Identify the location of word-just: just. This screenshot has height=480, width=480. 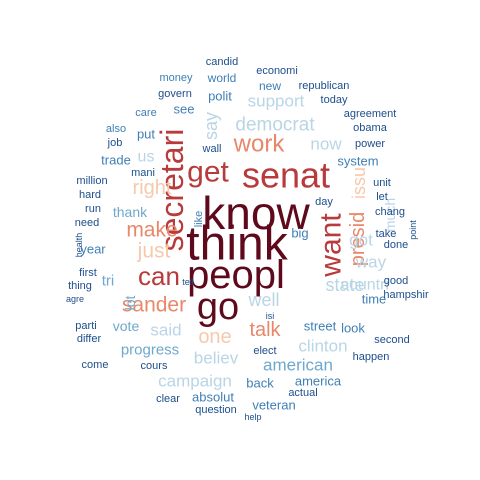
(154, 251).